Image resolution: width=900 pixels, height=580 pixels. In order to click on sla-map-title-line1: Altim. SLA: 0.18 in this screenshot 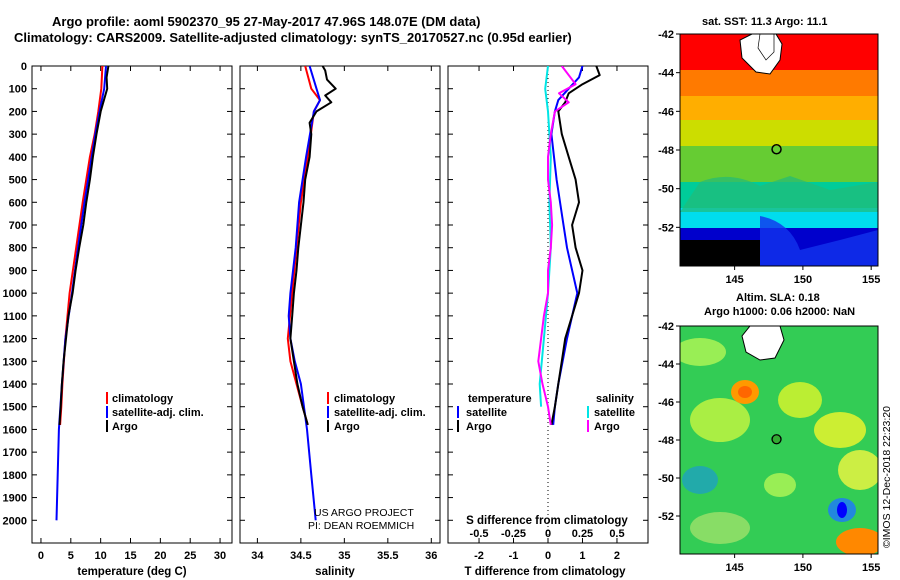, I will do `click(778, 298)`.